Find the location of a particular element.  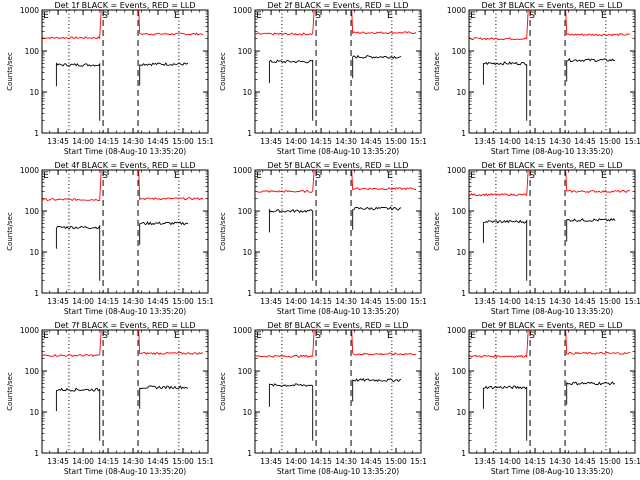

chart-title: Det 2f BLACK = Events, RED = LLD is located at coordinates (337, 5).